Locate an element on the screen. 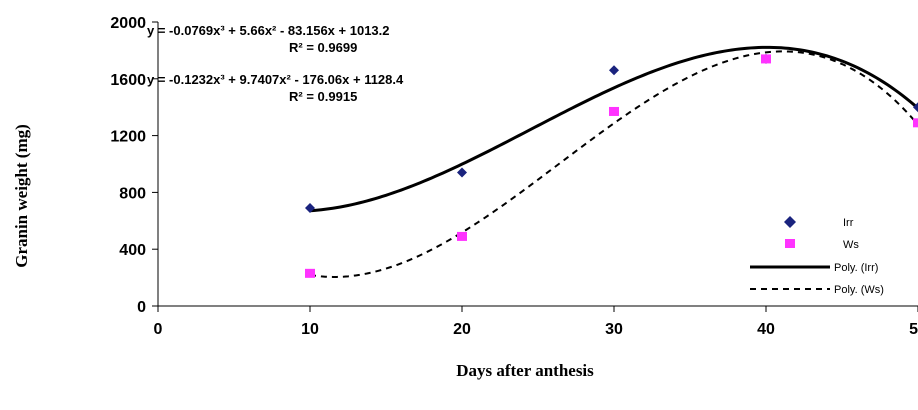 The width and height of the screenshot is (918, 410). legend-item-ws: Ws is located at coordinates (822, 245).